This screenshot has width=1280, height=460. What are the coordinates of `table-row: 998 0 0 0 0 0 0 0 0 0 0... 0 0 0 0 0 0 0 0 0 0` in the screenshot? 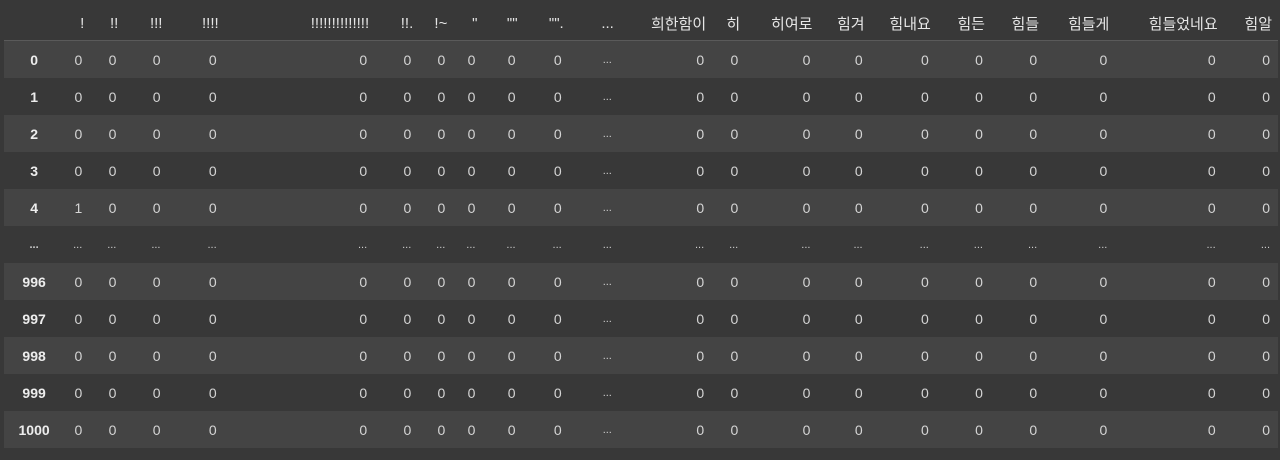 It's located at (641, 355).